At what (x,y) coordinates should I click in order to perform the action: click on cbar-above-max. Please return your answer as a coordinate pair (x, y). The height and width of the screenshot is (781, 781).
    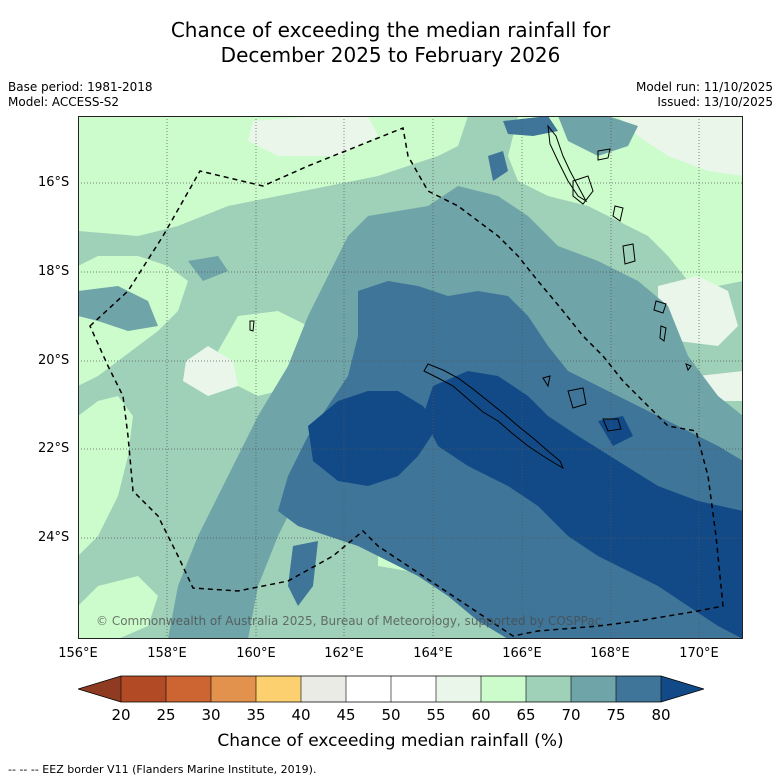
    Looking at the image, I should click on (682, 689).